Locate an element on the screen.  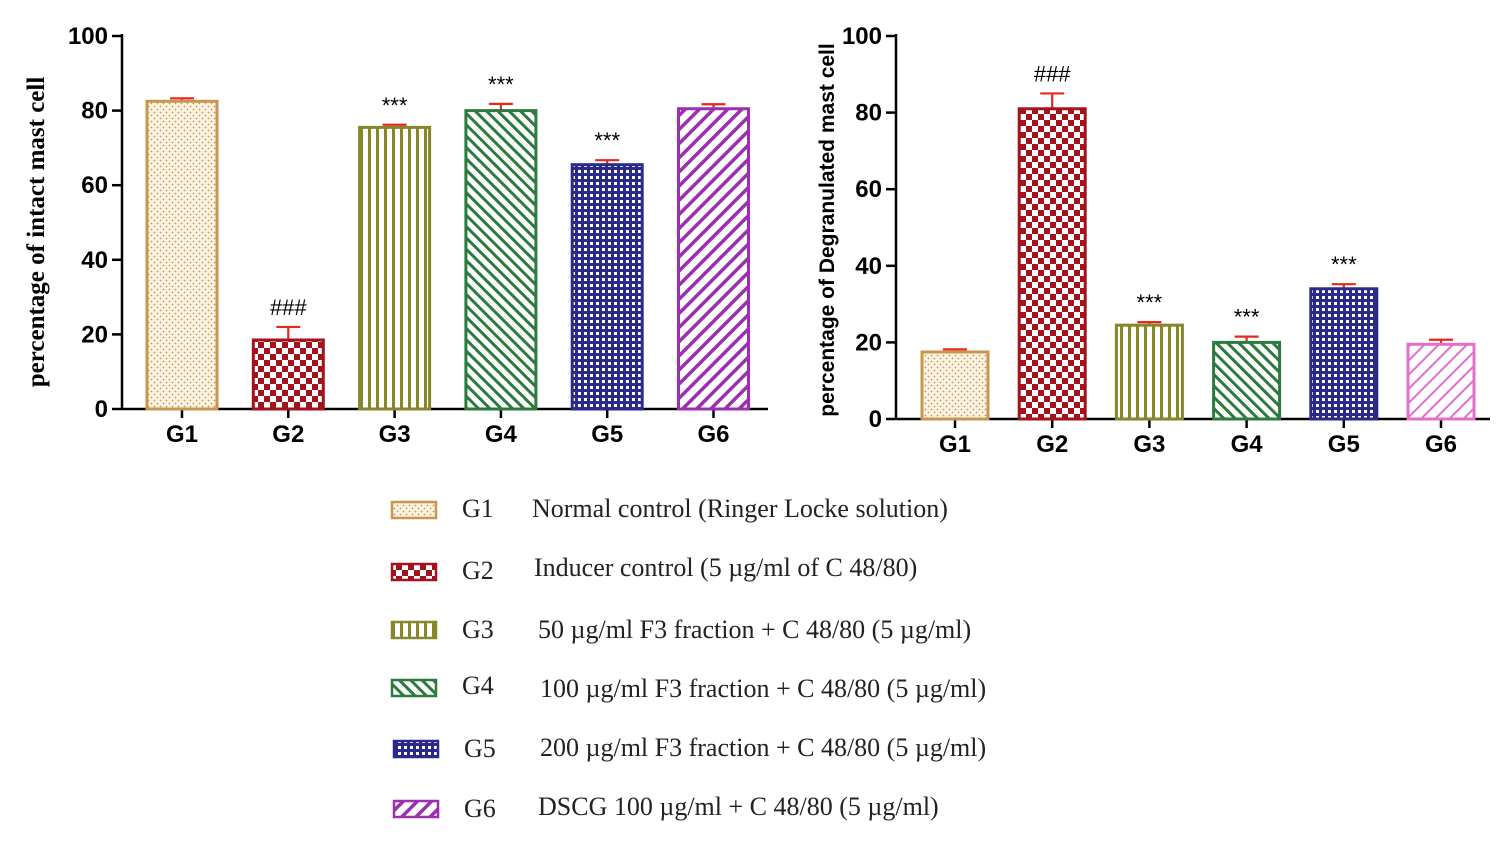
legend-label: Normal control (Ringer Locke solution) is located at coordinates (740, 508).